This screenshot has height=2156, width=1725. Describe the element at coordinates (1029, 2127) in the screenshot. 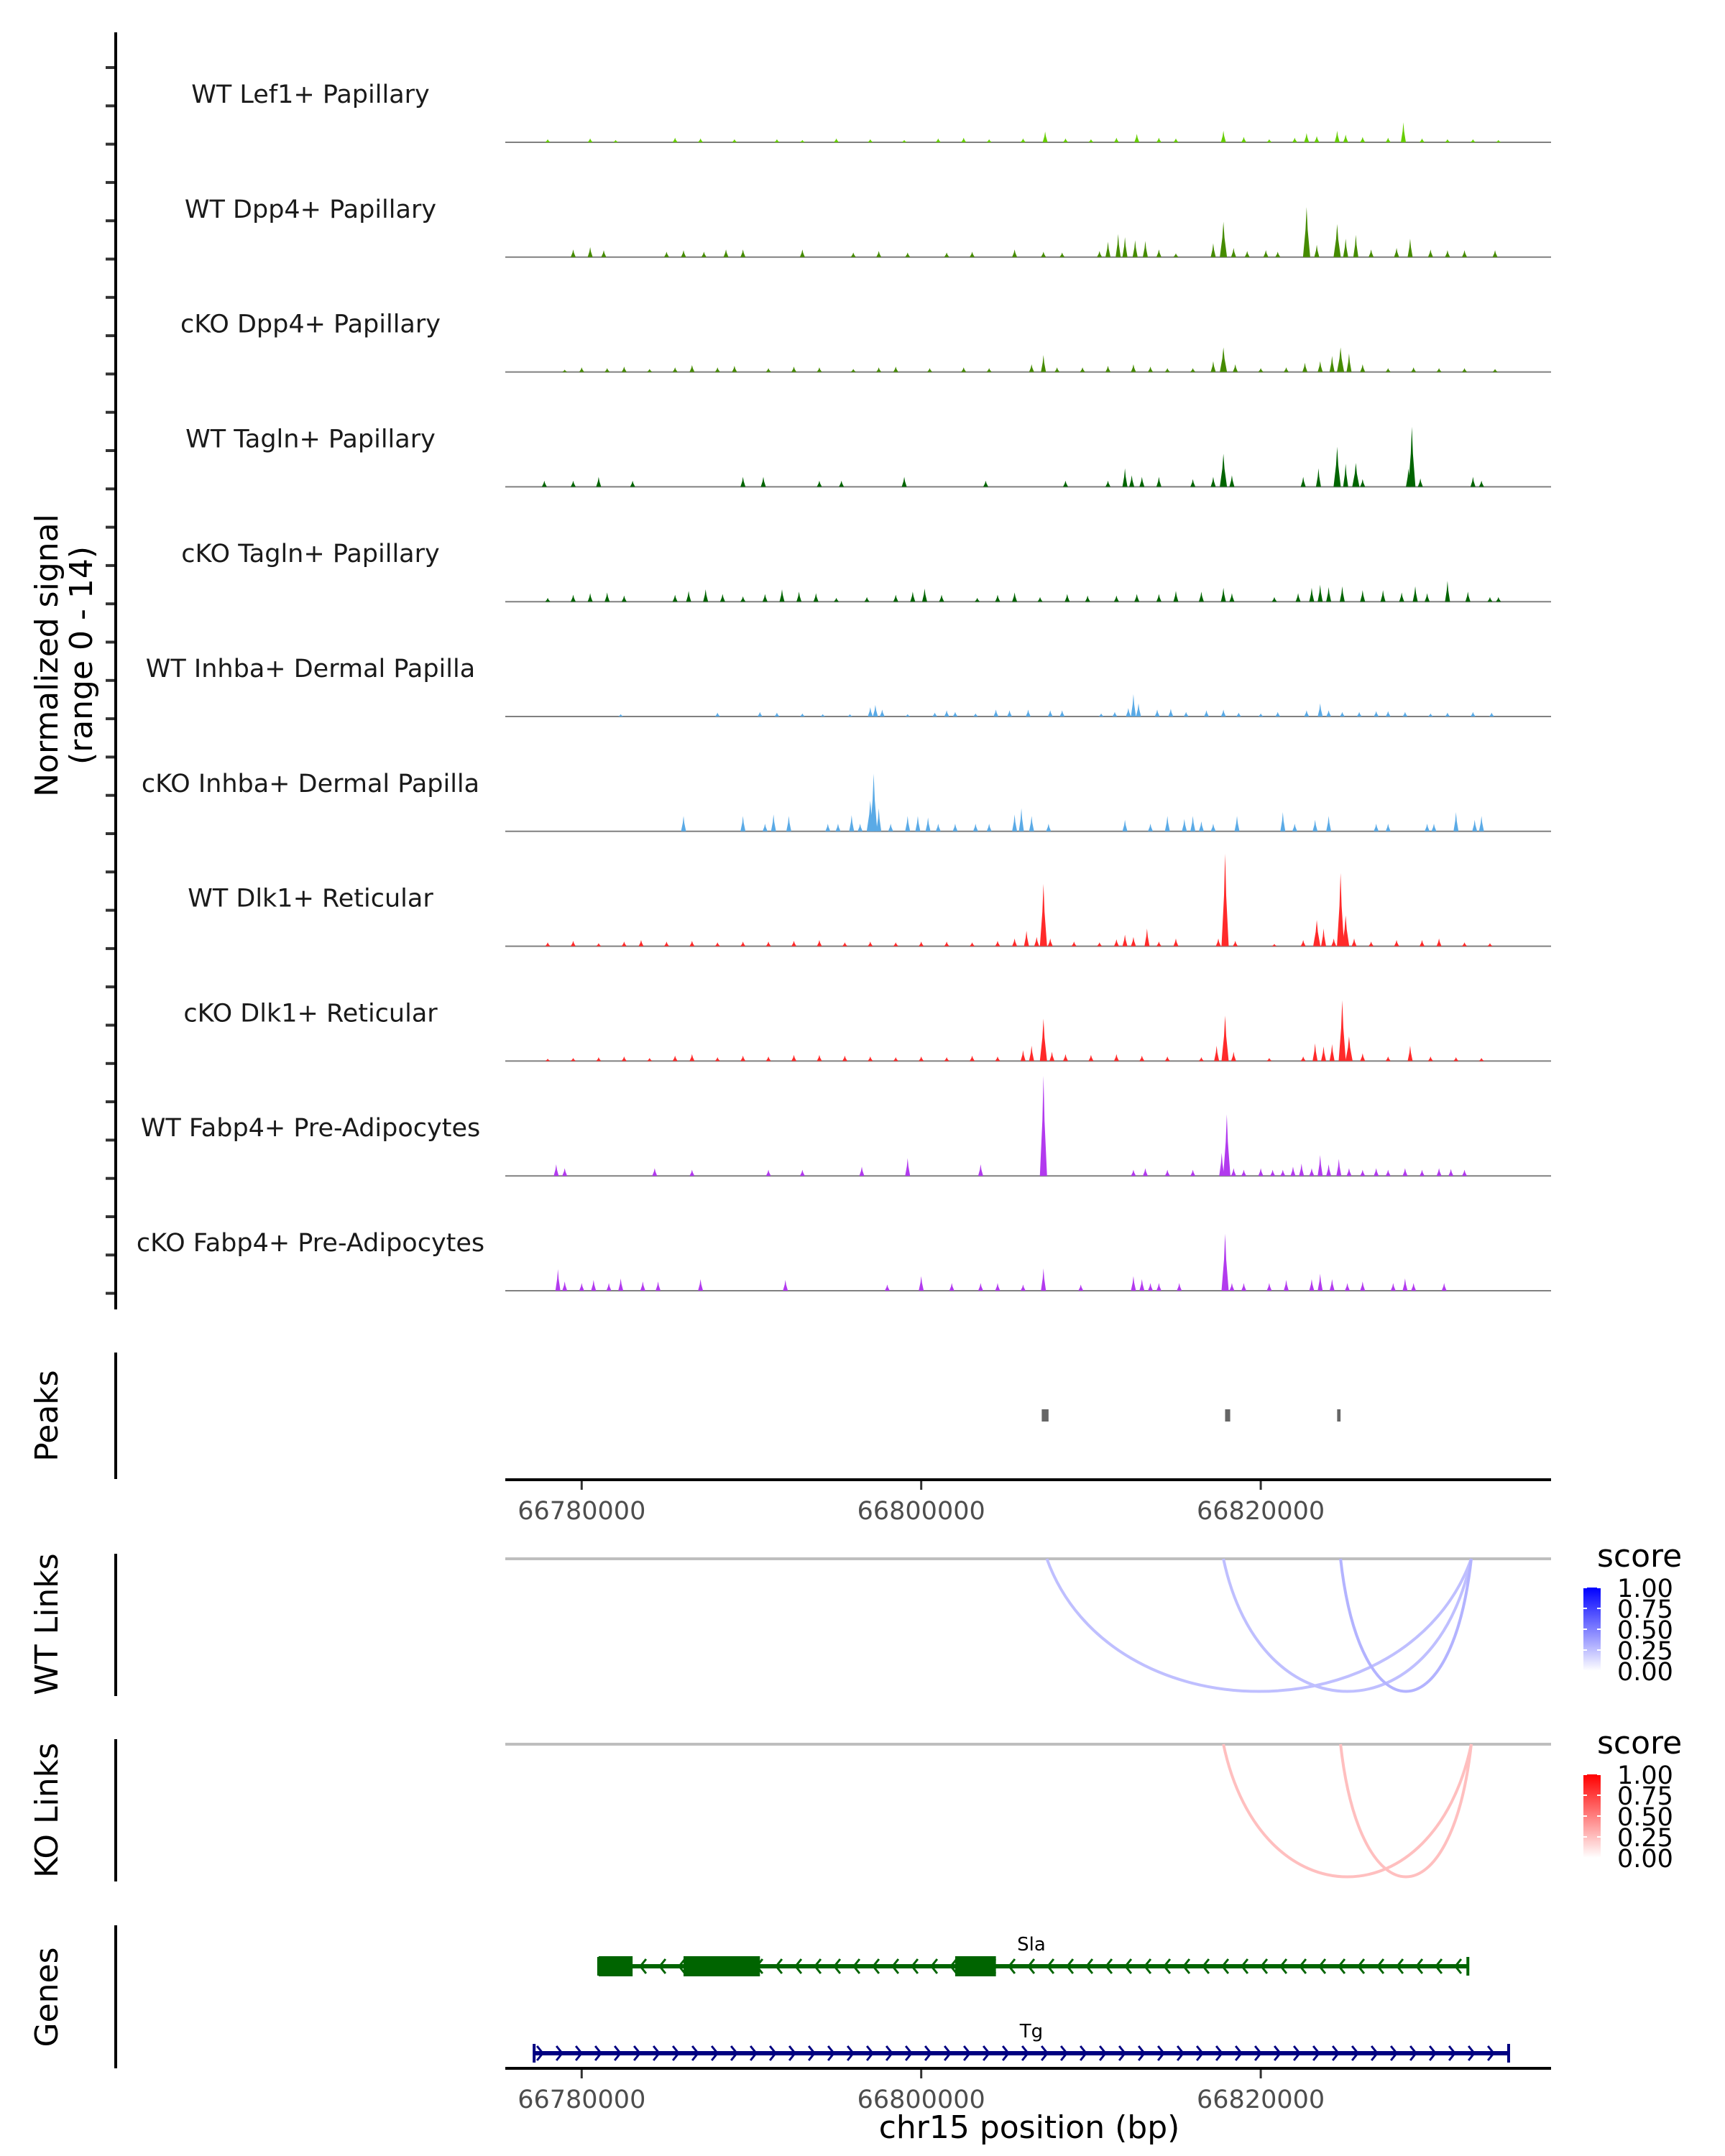

I see `x-axis-title: chr15 position (bp)` at that location.